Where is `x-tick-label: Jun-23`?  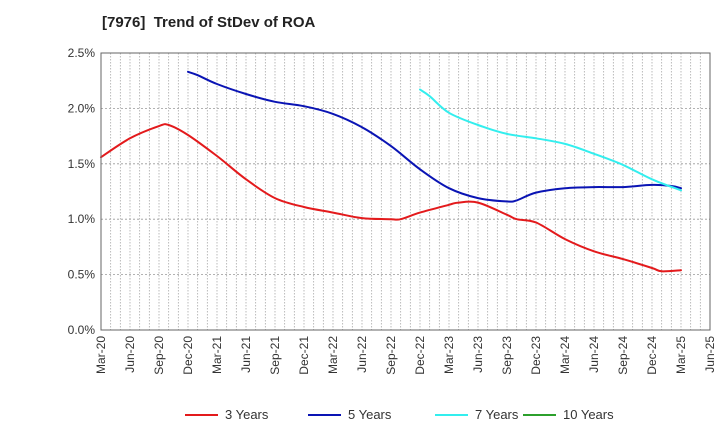
x-tick-label: Jun-23 is located at coordinates (478, 354).